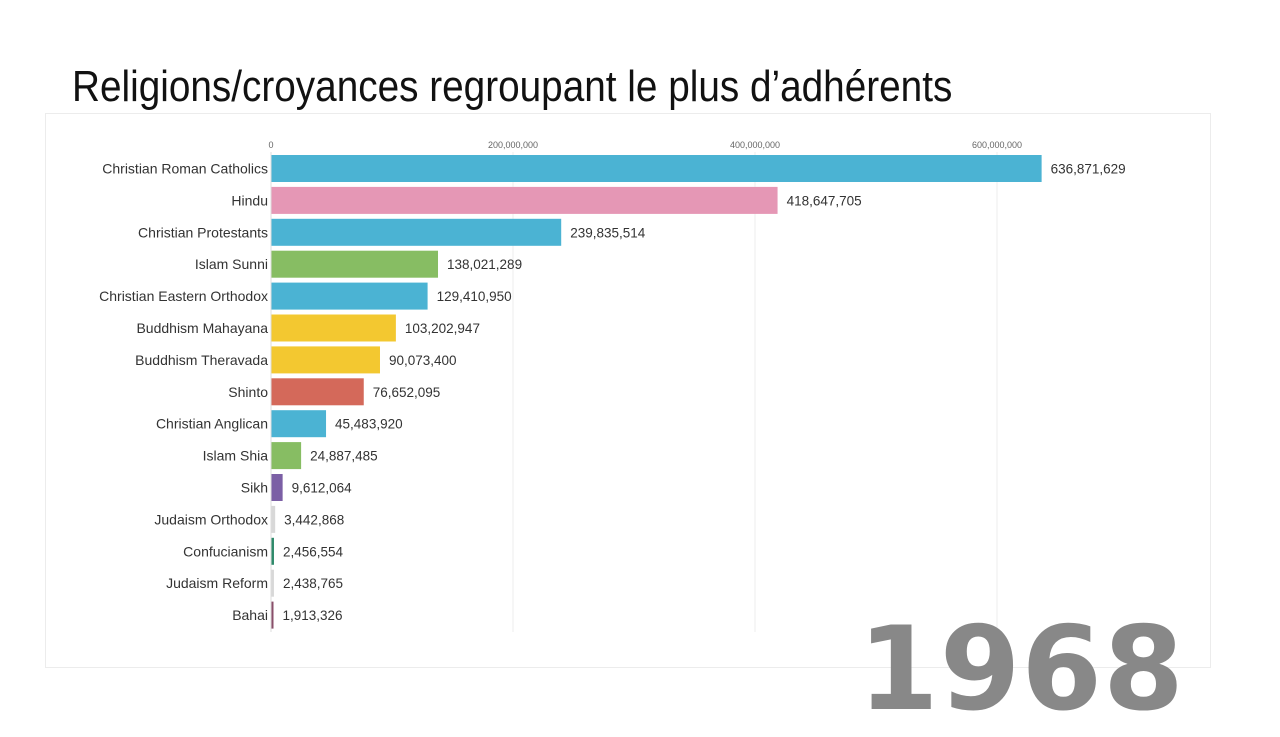 This screenshot has height=737, width=1280. I want to click on value-label: 1,913,326, so click(313, 615).